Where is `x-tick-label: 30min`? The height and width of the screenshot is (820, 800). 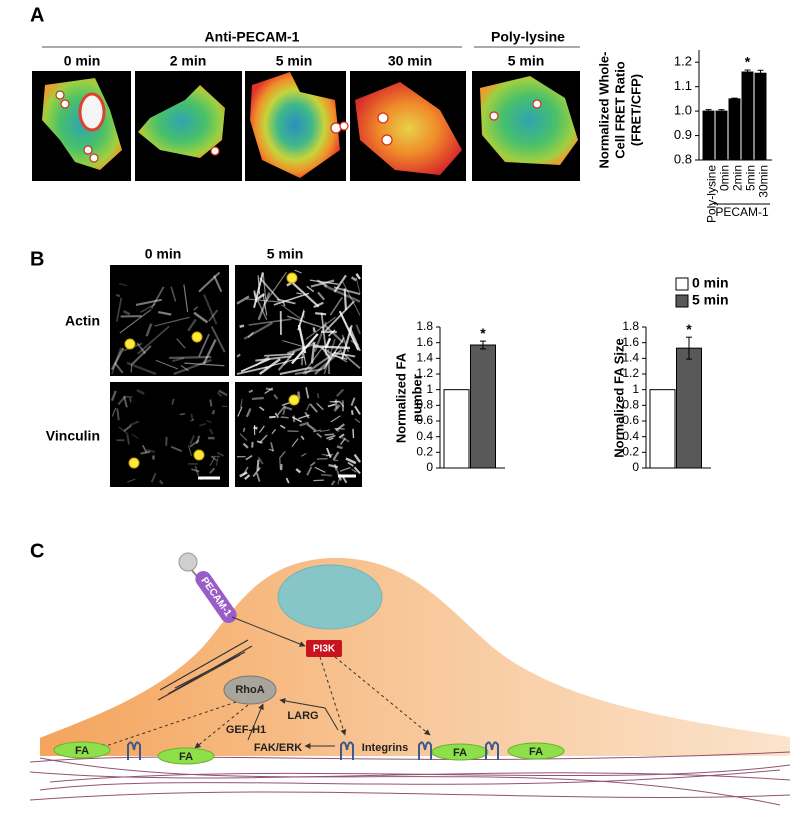 x-tick-label: 30min is located at coordinates (764, 181).